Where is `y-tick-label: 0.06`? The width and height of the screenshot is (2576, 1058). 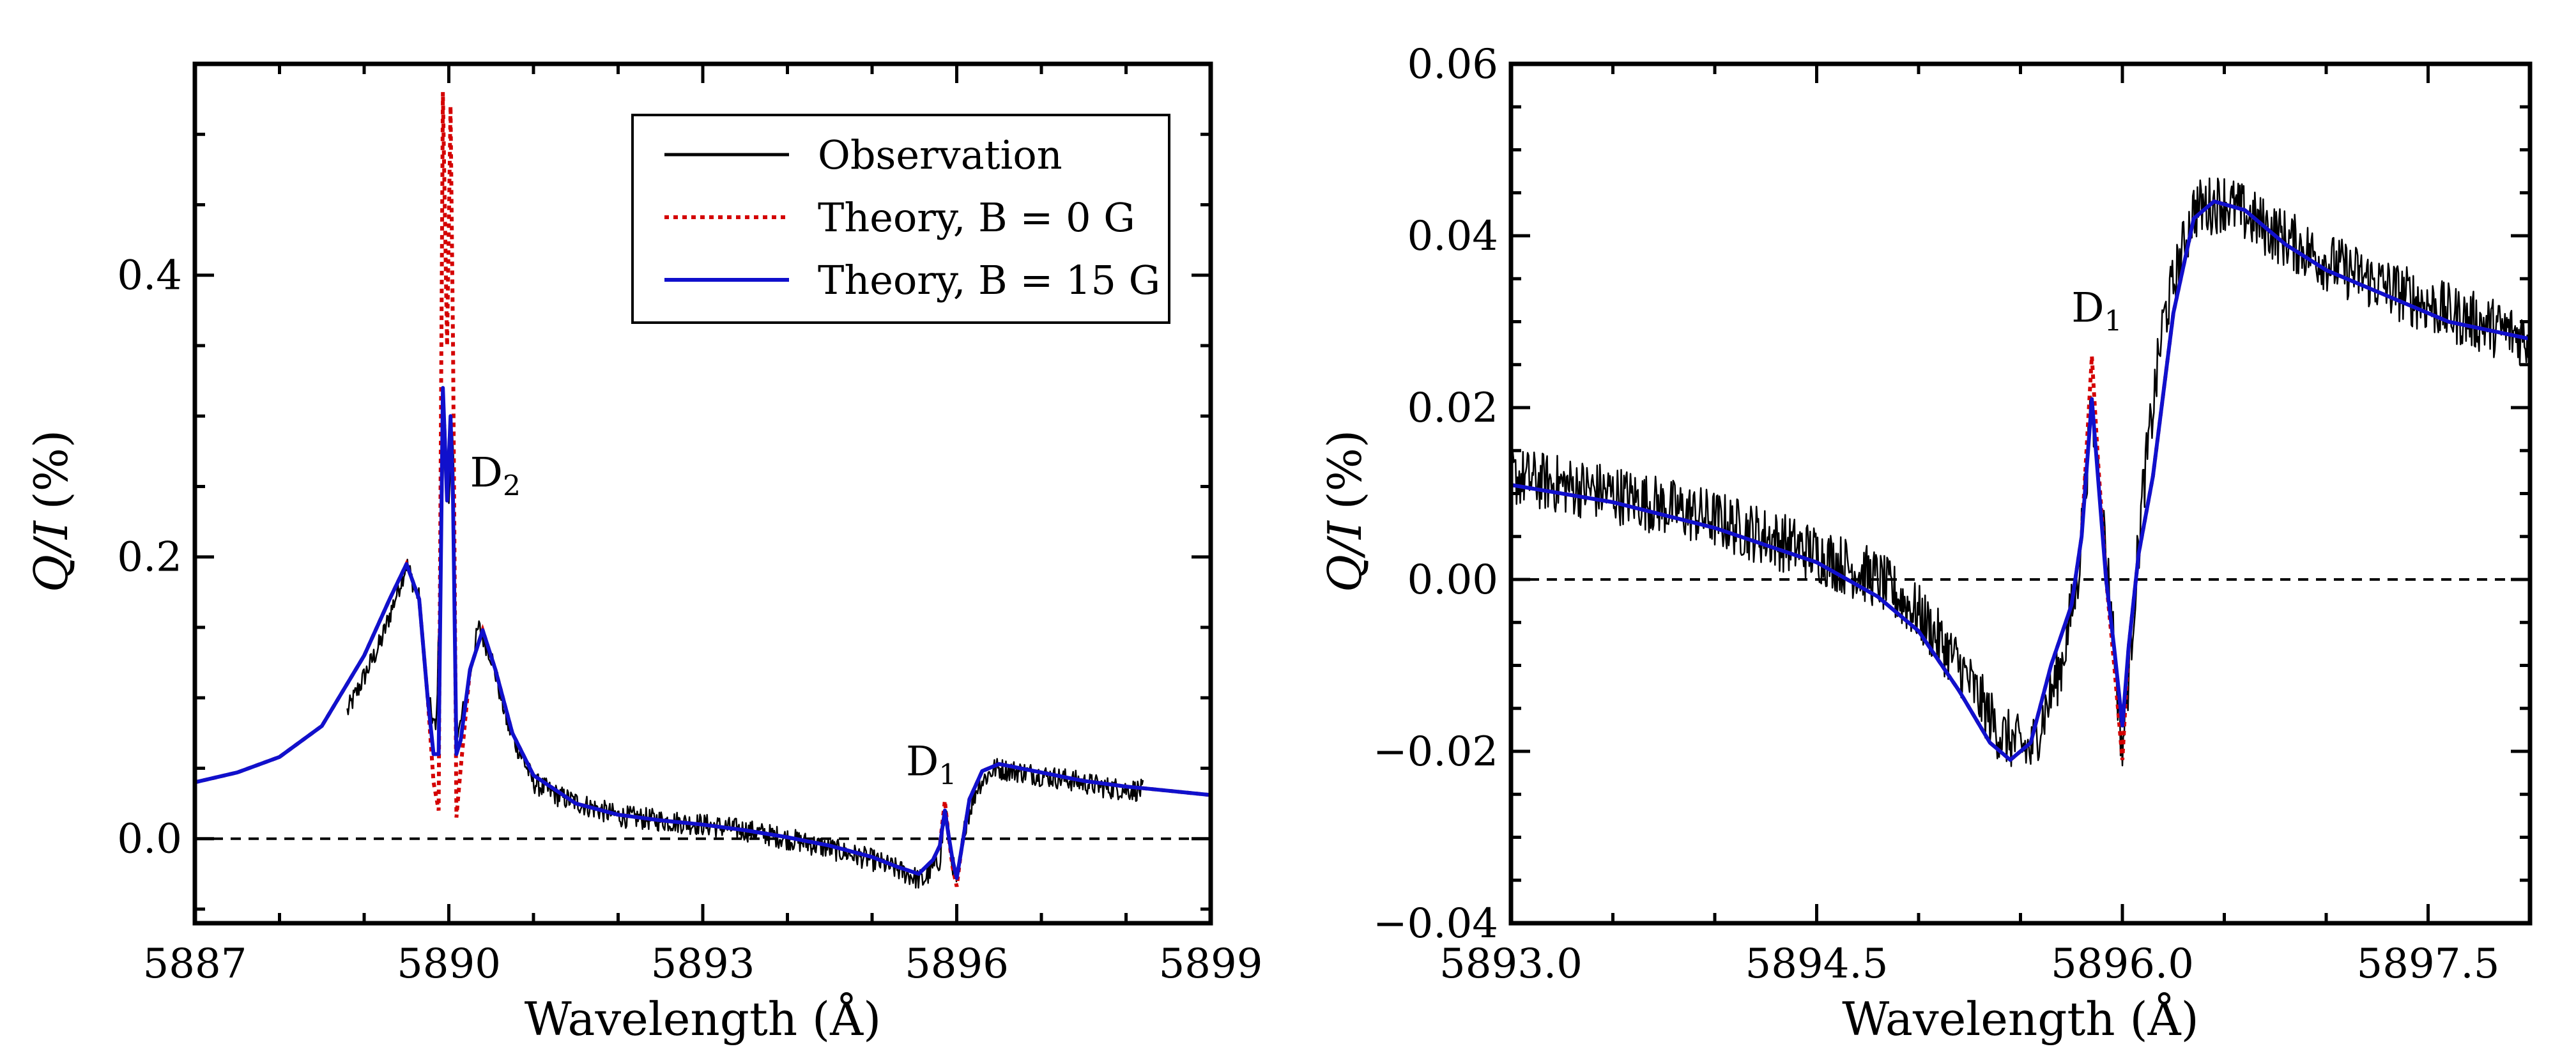
y-tick-label: 0.06 is located at coordinates (1453, 64).